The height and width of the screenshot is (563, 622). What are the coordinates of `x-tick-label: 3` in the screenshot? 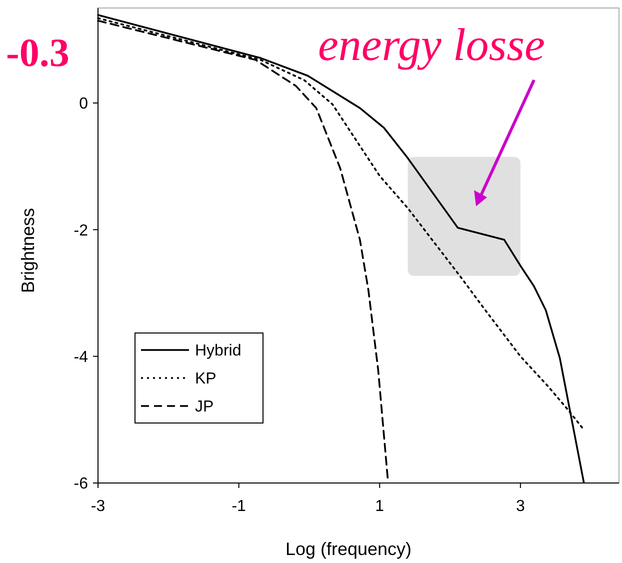 It's located at (520, 506).